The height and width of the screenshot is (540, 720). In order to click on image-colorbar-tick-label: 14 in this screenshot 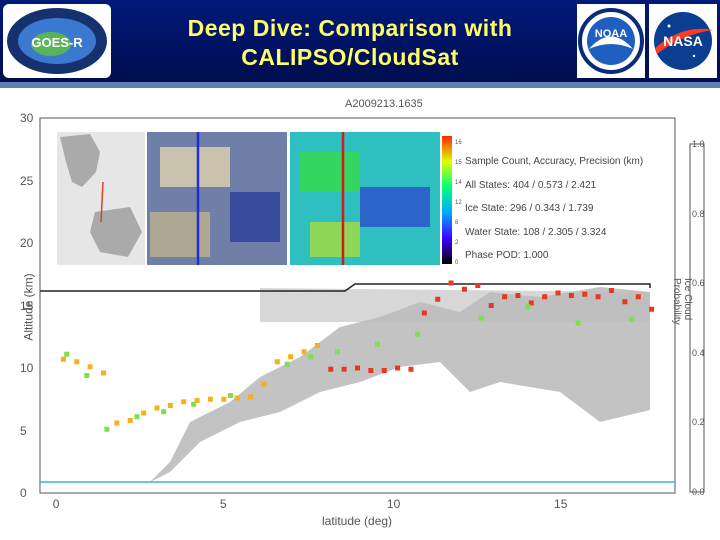, I will do `click(458, 183)`.